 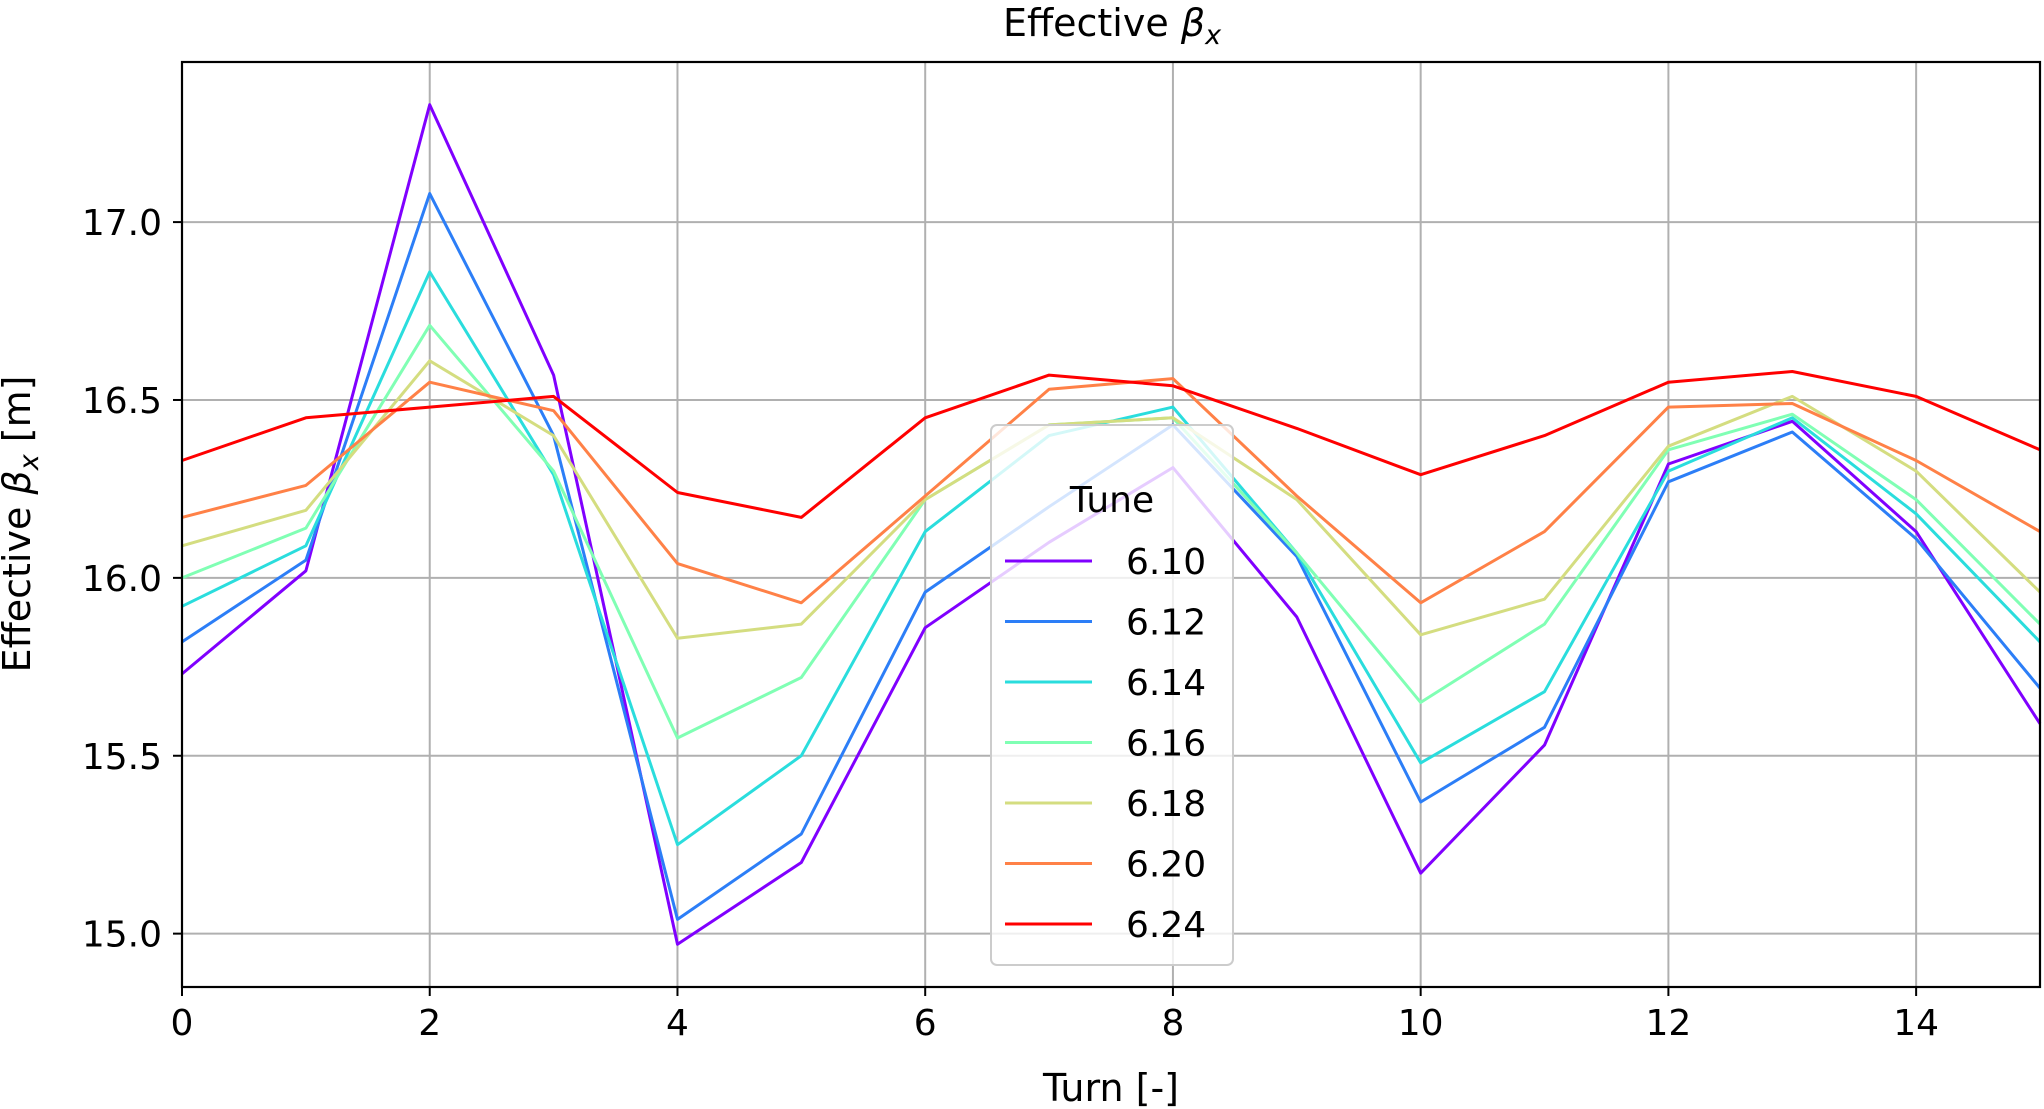 I want to click on x-tick-label: 14, so click(x=1916, y=1023).